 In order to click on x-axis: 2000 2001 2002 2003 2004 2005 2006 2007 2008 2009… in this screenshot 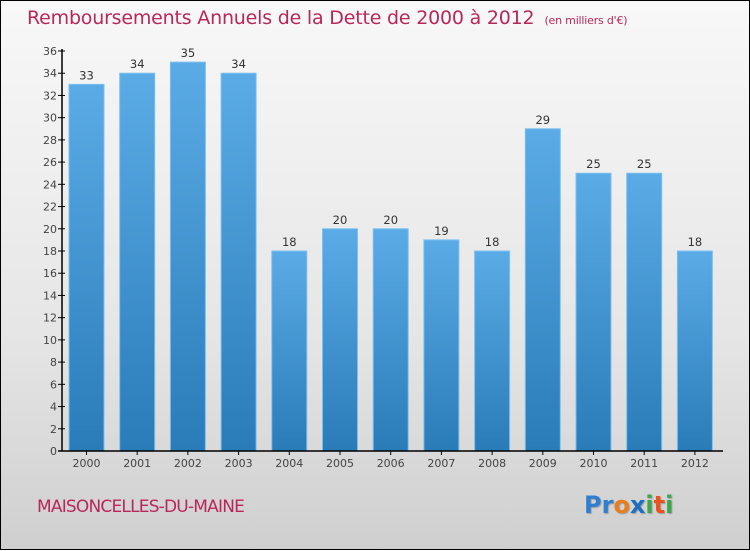, I will do `click(390, 460)`.